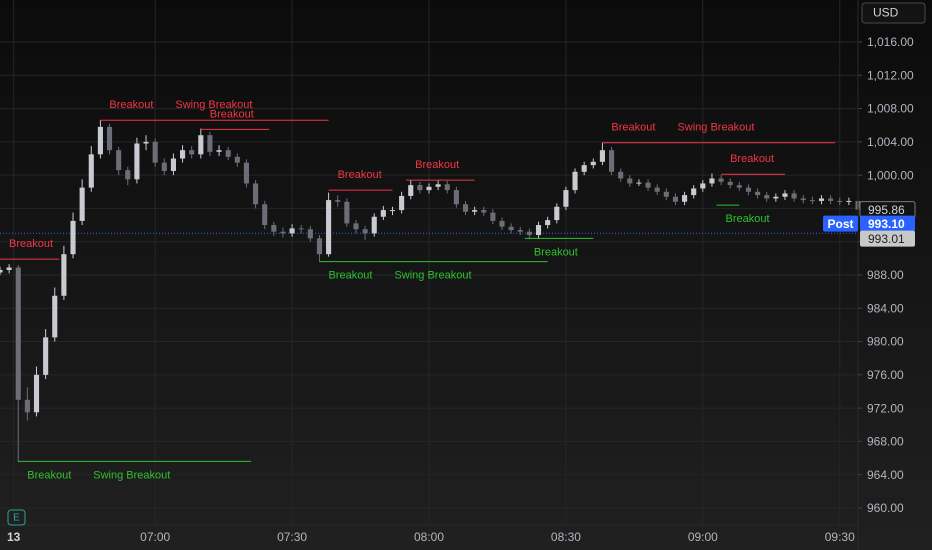 This screenshot has height=550, width=932. I want to click on x-tick-label: 07:30, so click(292, 537).